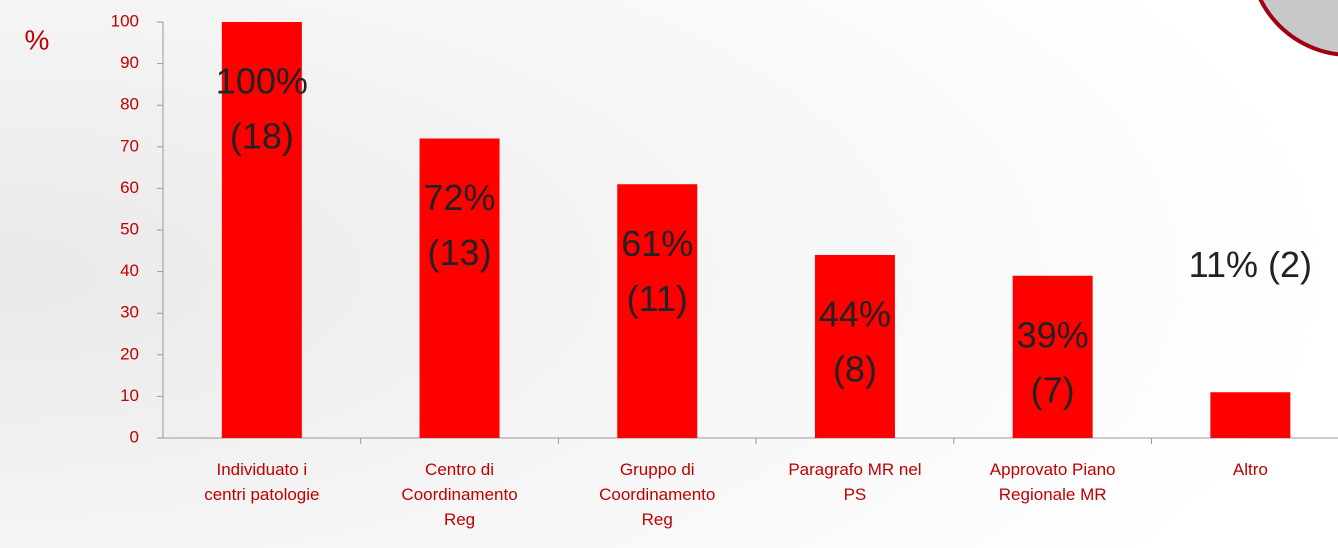 The height and width of the screenshot is (548, 1338). I want to click on y-tick-label: 30, so click(129, 312).